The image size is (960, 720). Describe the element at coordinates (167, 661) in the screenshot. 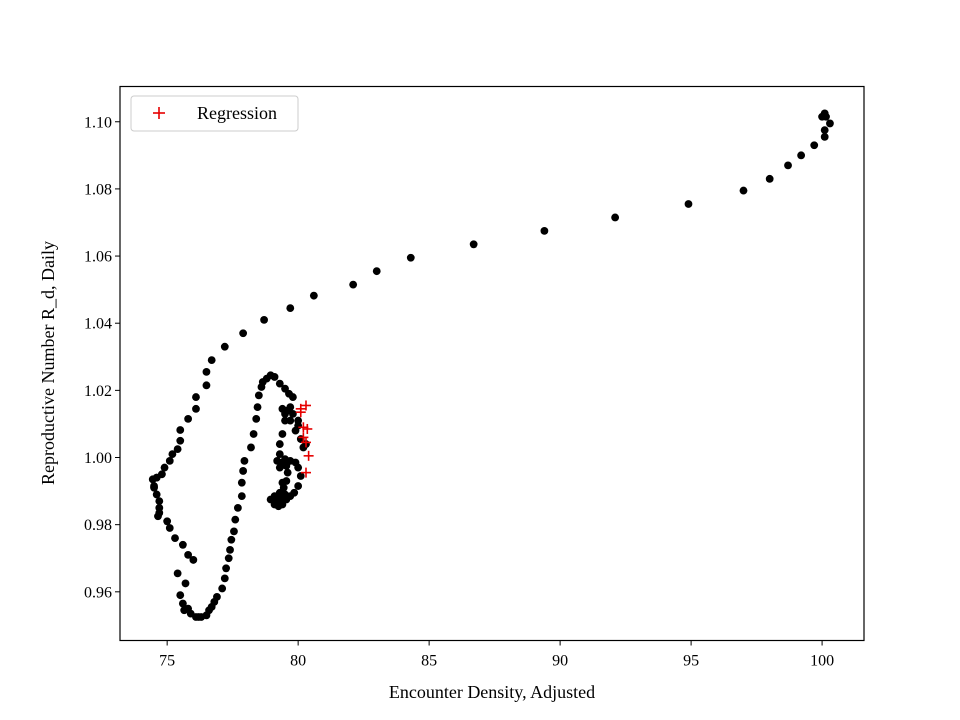

I see `x-tick-label: 75` at that location.